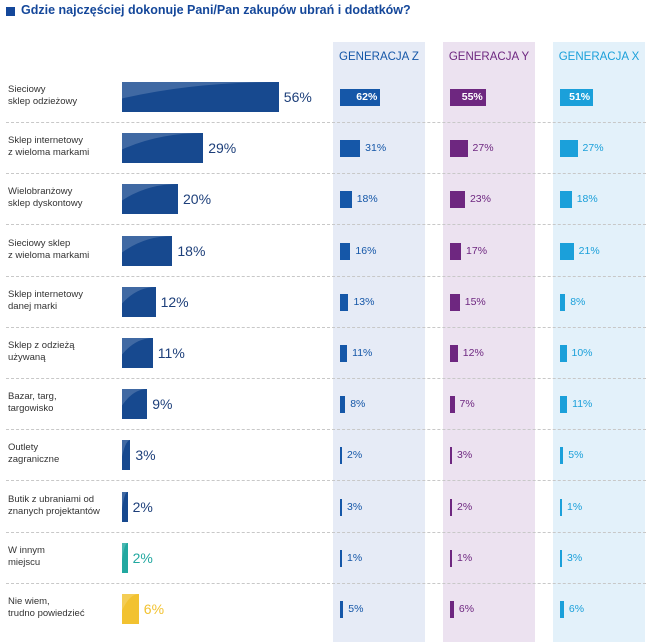 The width and height of the screenshot is (655, 642). I want to click on main-value-label: 20%, so click(197, 199).